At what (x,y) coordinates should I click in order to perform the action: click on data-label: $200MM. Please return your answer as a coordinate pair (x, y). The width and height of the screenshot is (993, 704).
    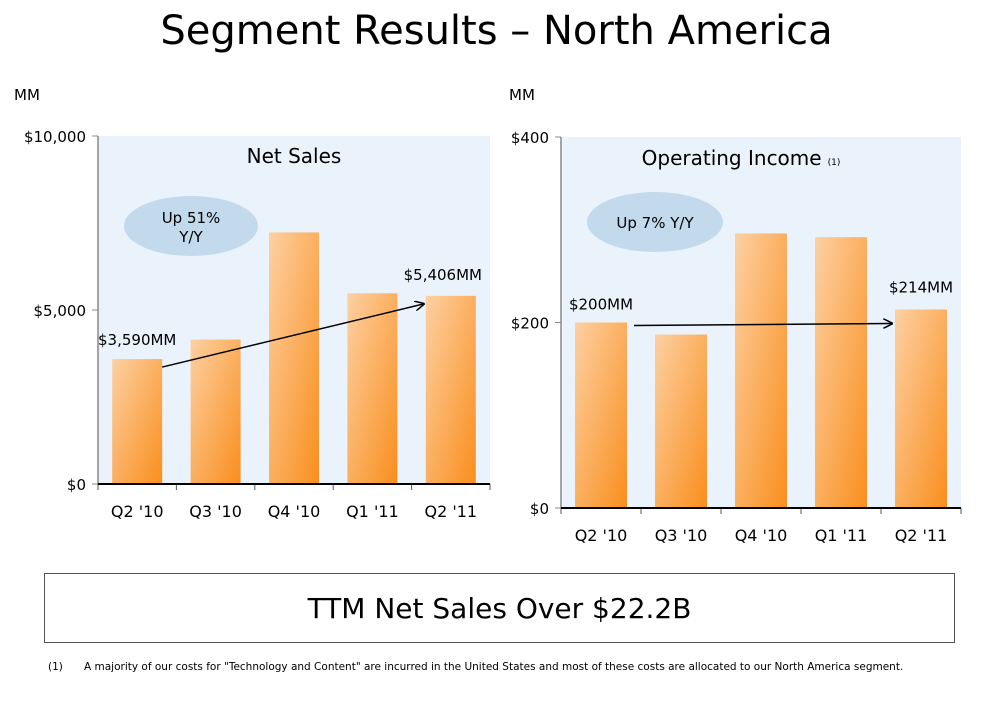
    Looking at the image, I should click on (601, 305).